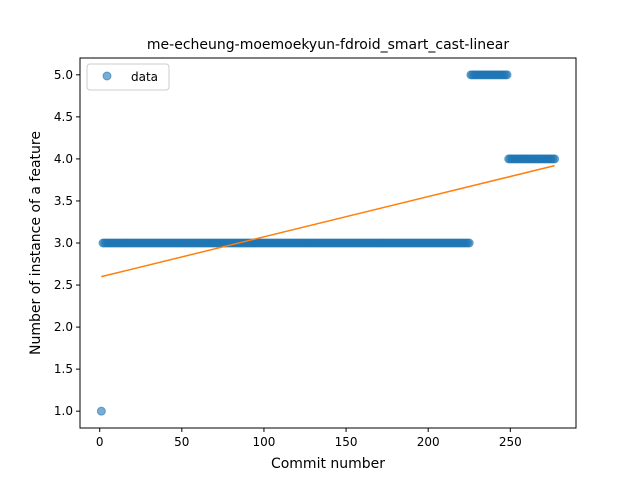 The image size is (640, 480). I want to click on x-axis-ticks: 0 50 100 150 200 250, so click(309, 438).